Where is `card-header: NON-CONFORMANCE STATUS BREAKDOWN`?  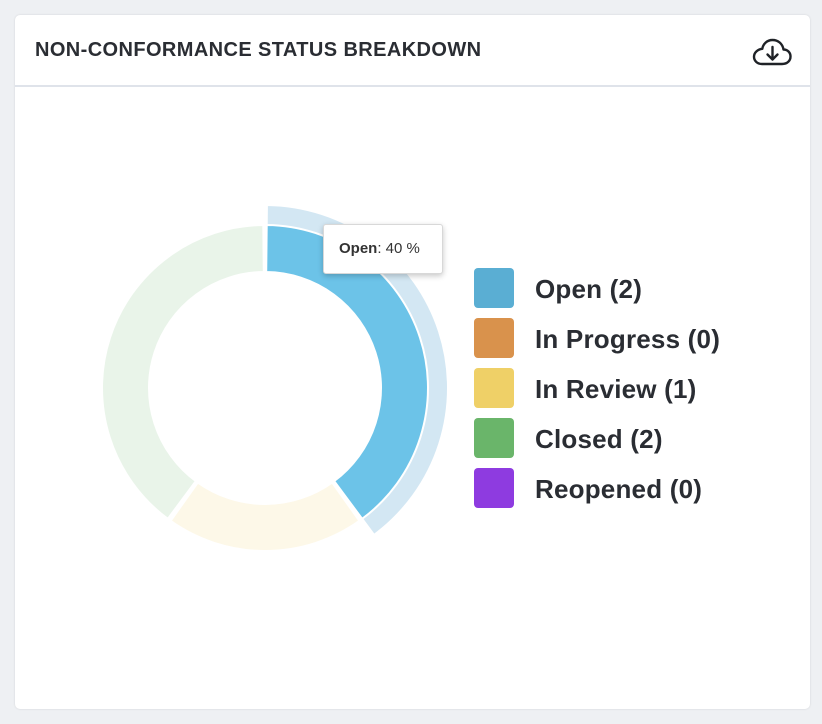
card-header: NON-CONFORMANCE STATUS BREAKDOWN is located at coordinates (412, 51).